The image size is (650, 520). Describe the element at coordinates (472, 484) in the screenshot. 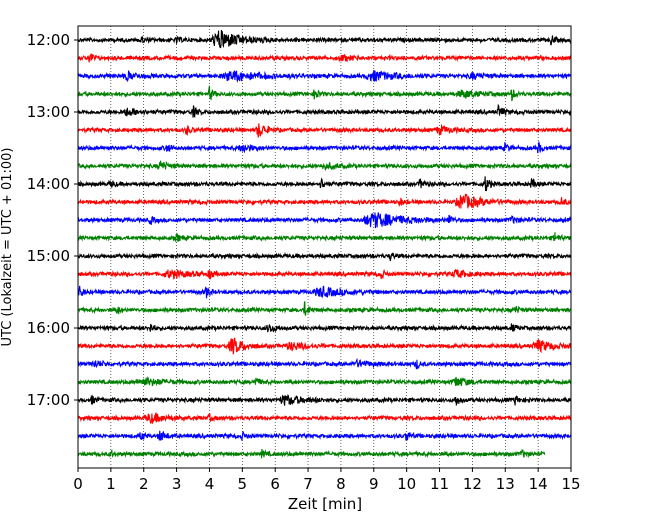

I see `x-tick-label-12: 12` at that location.